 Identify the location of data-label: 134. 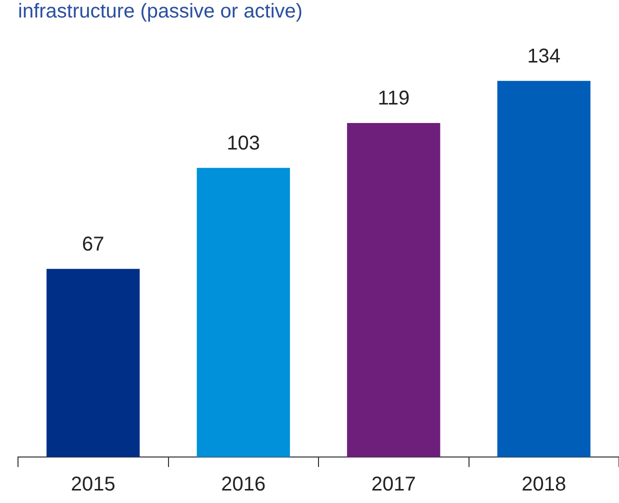
(544, 56).